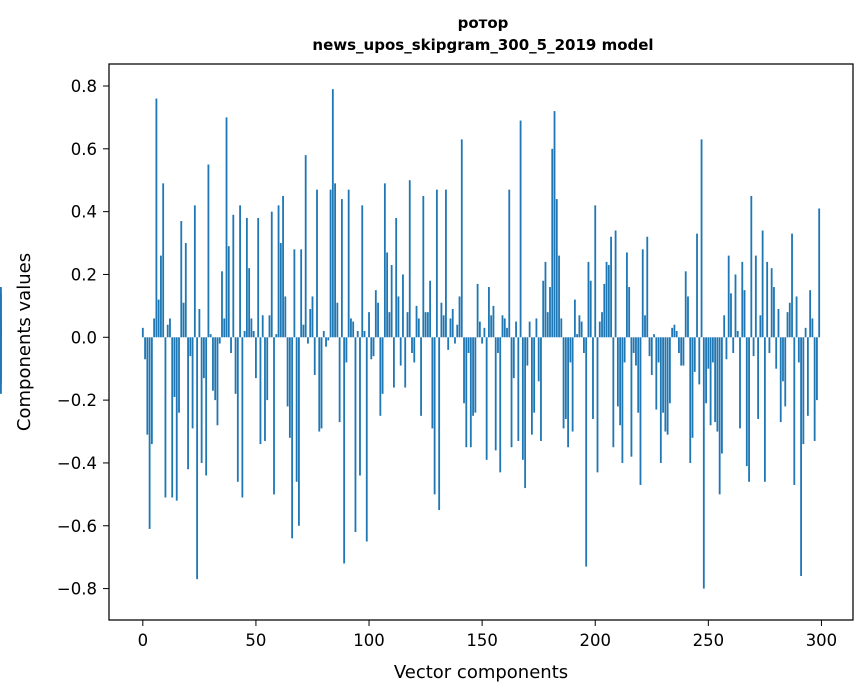 This screenshot has height=696, width=867. What do you see at coordinates (482, 640) in the screenshot?
I see `x-tick-label: 150` at bounding box center [482, 640].